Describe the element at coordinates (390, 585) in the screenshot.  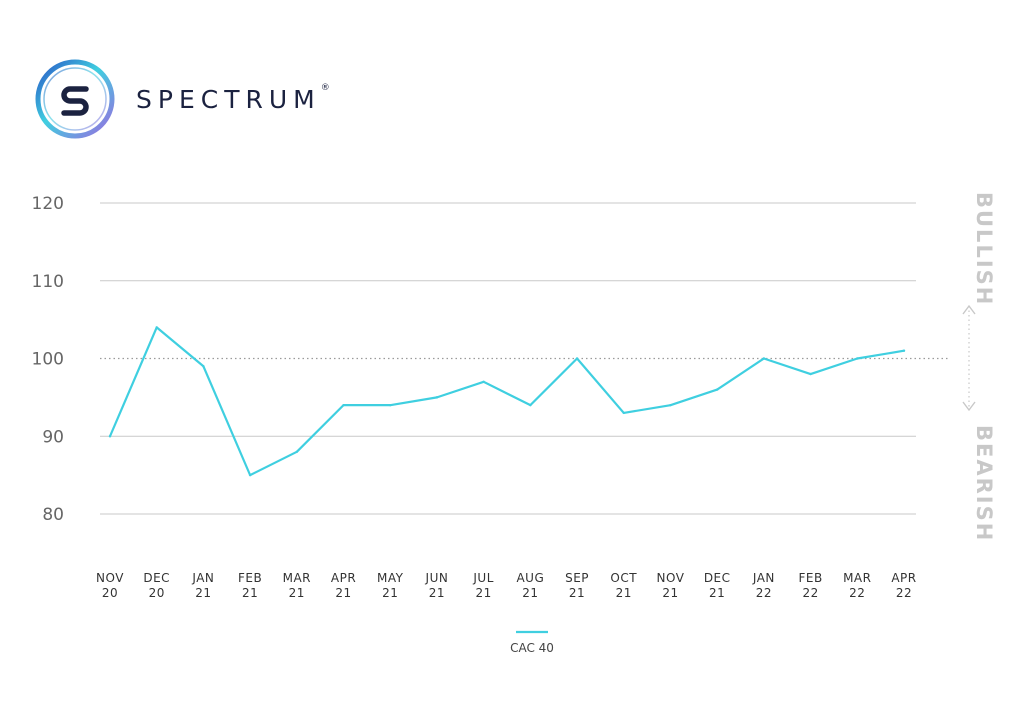
I see `x-tick-label: MAY 21` at that location.